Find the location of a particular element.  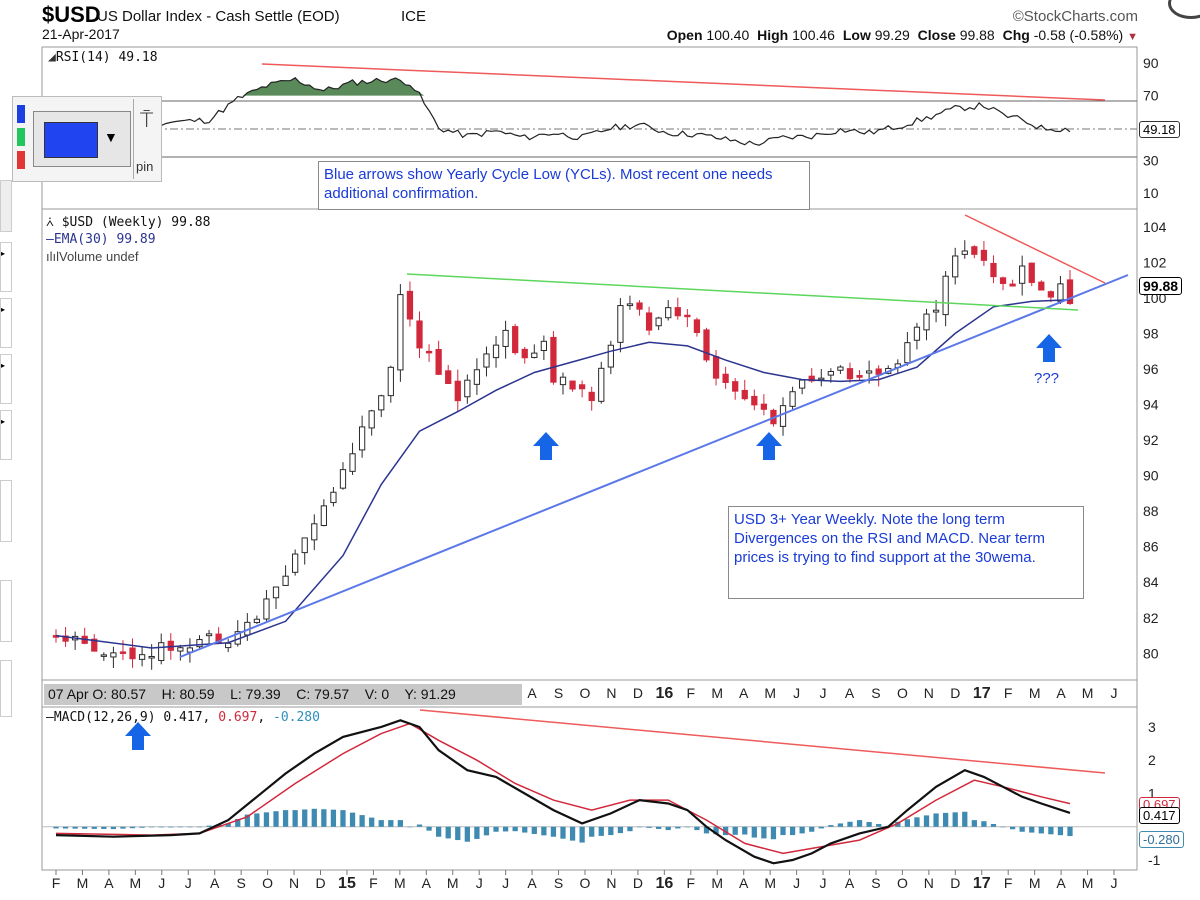

rsi-legend-icon: ◢ is located at coordinates (52, 57).